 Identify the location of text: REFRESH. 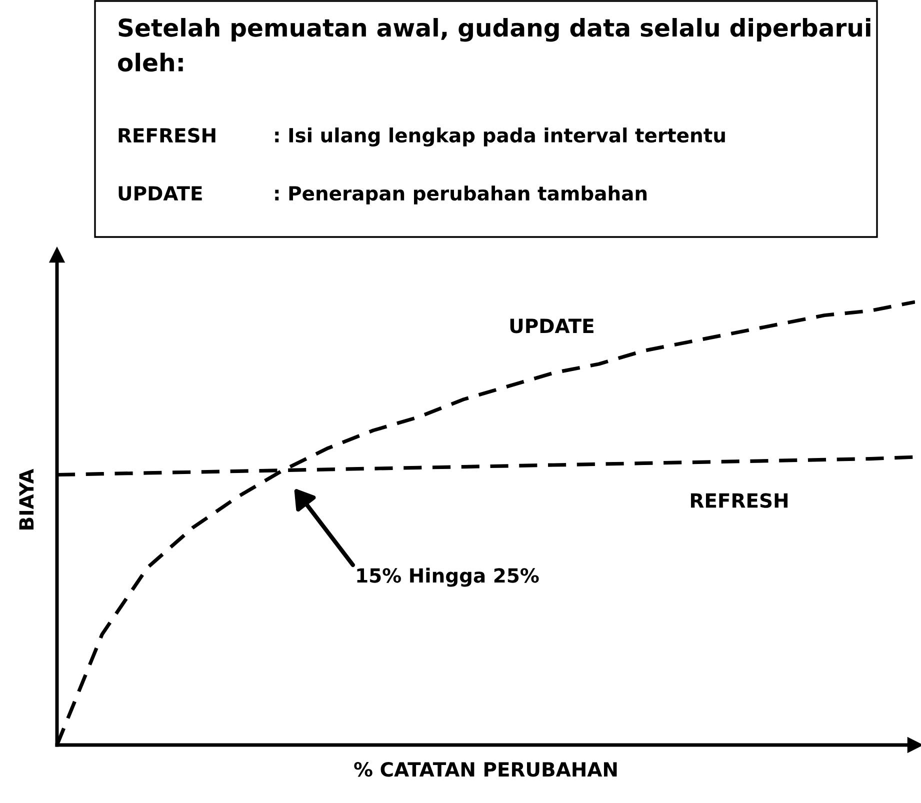
(167, 135).